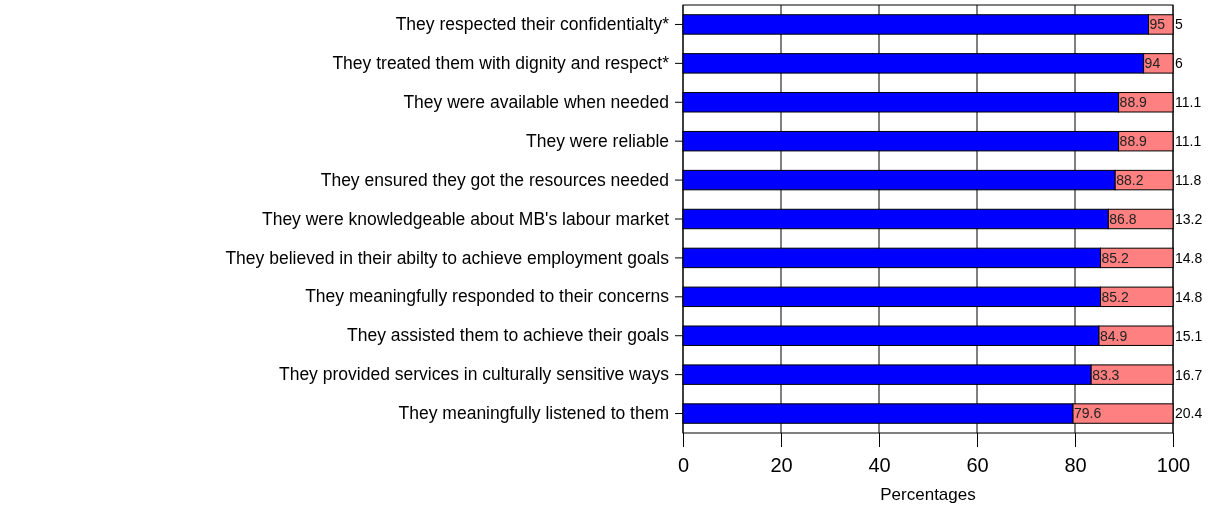  I want to click on data-label: 95, so click(1157, 24).